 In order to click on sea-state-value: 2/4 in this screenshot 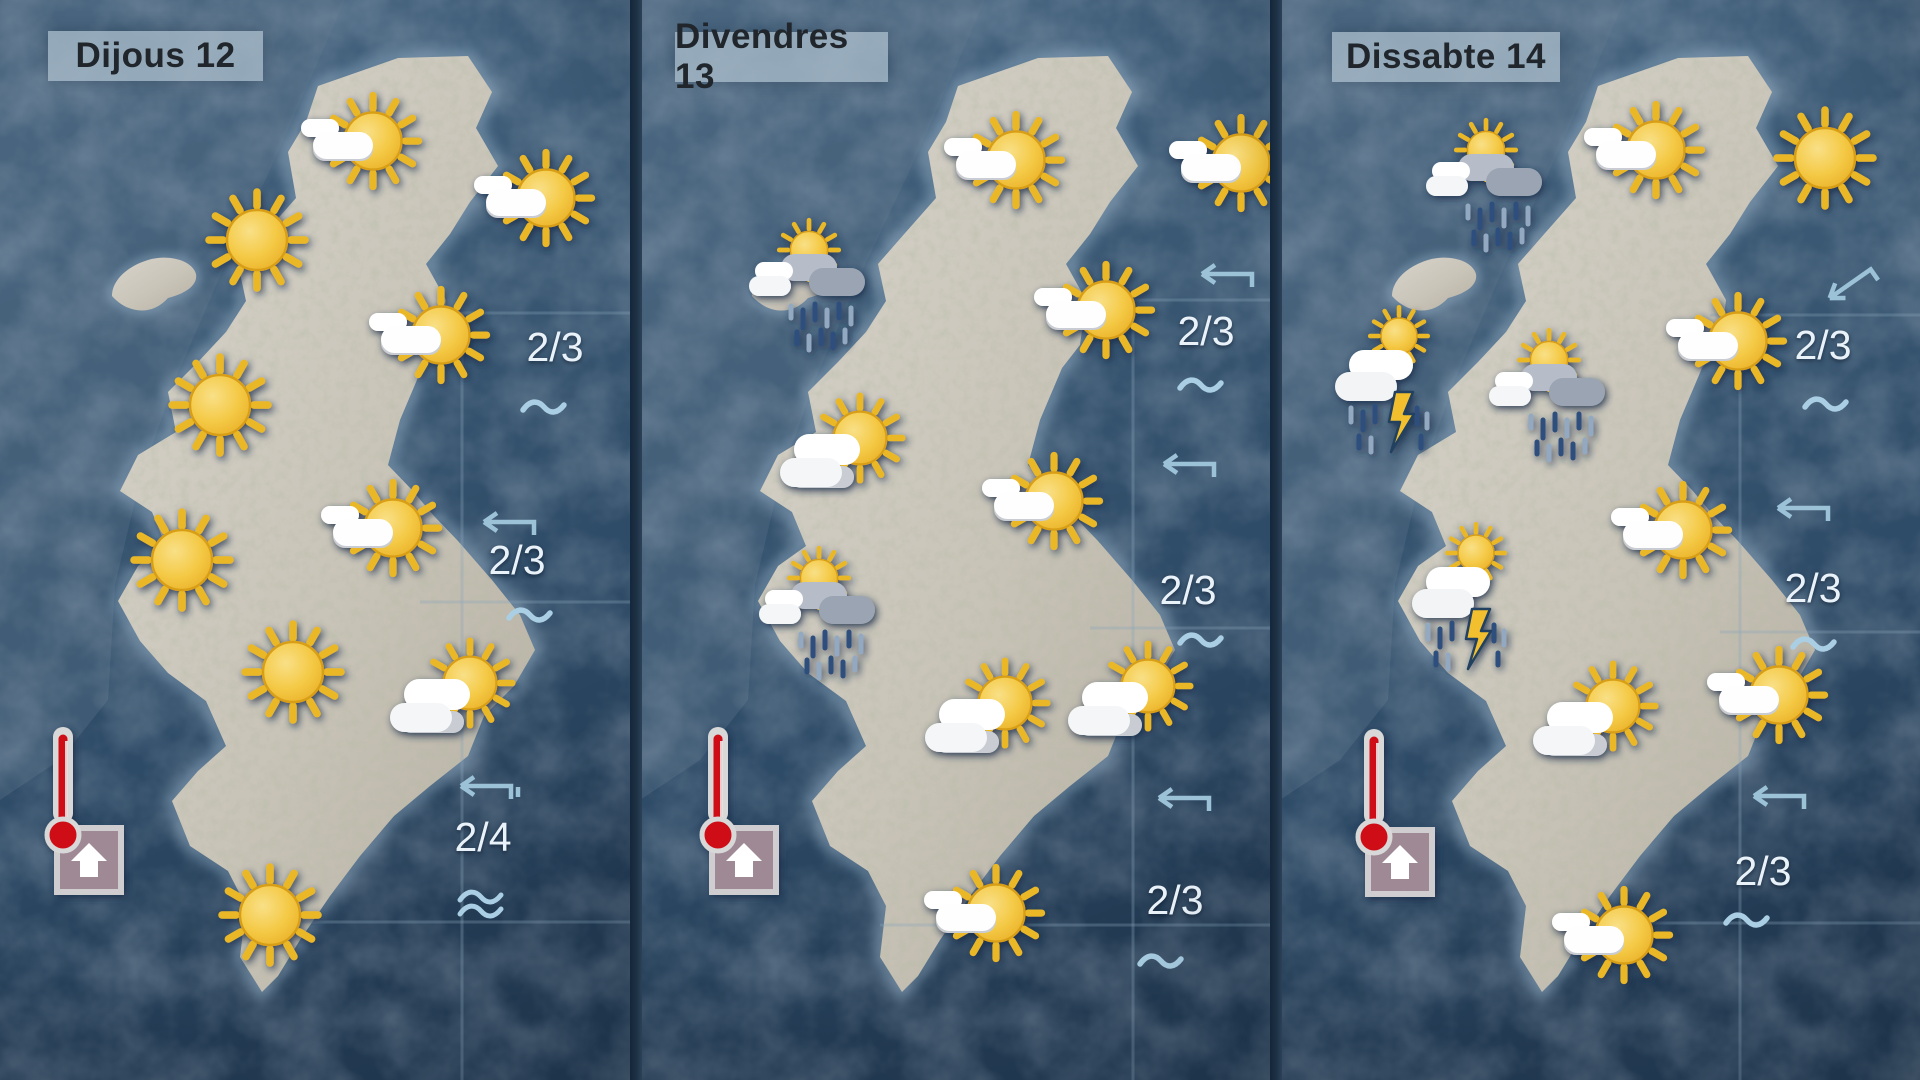, I will do `click(483, 837)`.